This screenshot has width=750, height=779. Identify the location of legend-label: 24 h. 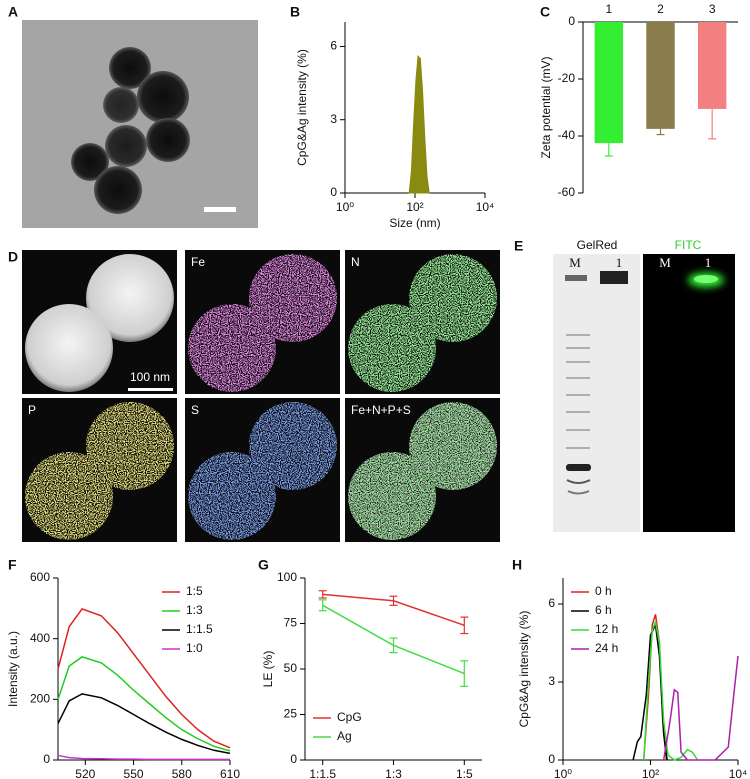
(606, 648).